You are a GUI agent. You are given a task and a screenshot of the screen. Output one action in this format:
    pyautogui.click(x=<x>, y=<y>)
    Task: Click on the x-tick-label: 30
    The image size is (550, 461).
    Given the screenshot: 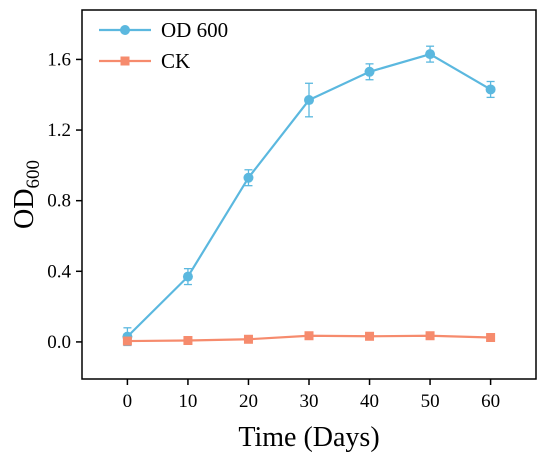 What is the action you would take?
    pyautogui.click(x=309, y=401)
    